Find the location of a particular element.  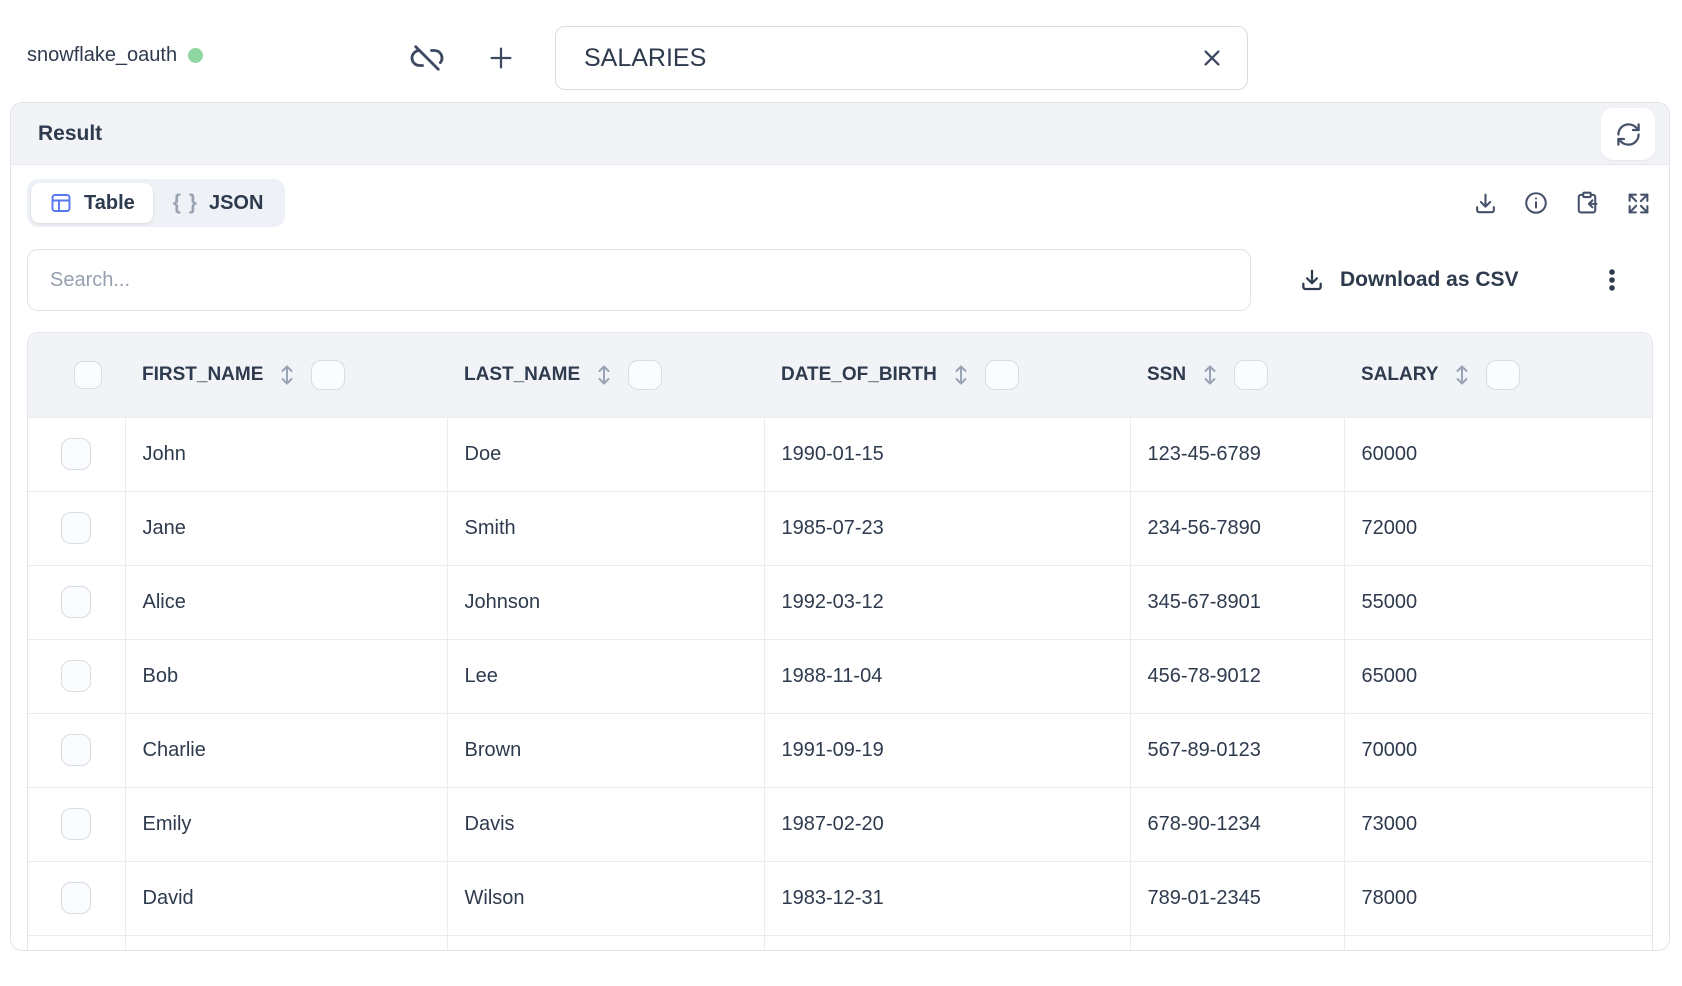

refresh-button is located at coordinates (1628, 134).